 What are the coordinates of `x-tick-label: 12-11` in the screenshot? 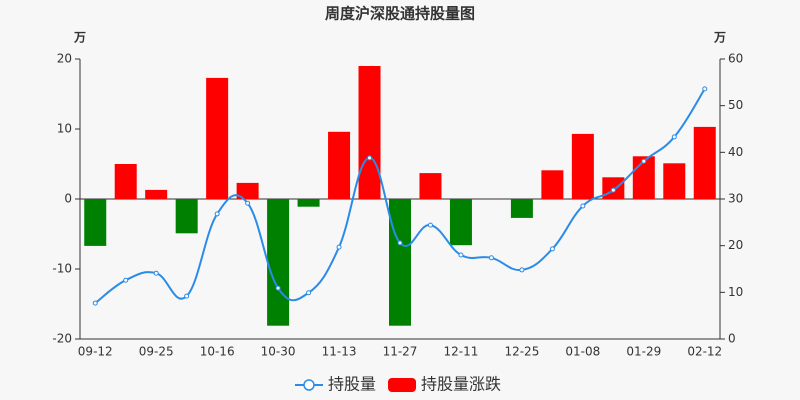 It's located at (461, 352).